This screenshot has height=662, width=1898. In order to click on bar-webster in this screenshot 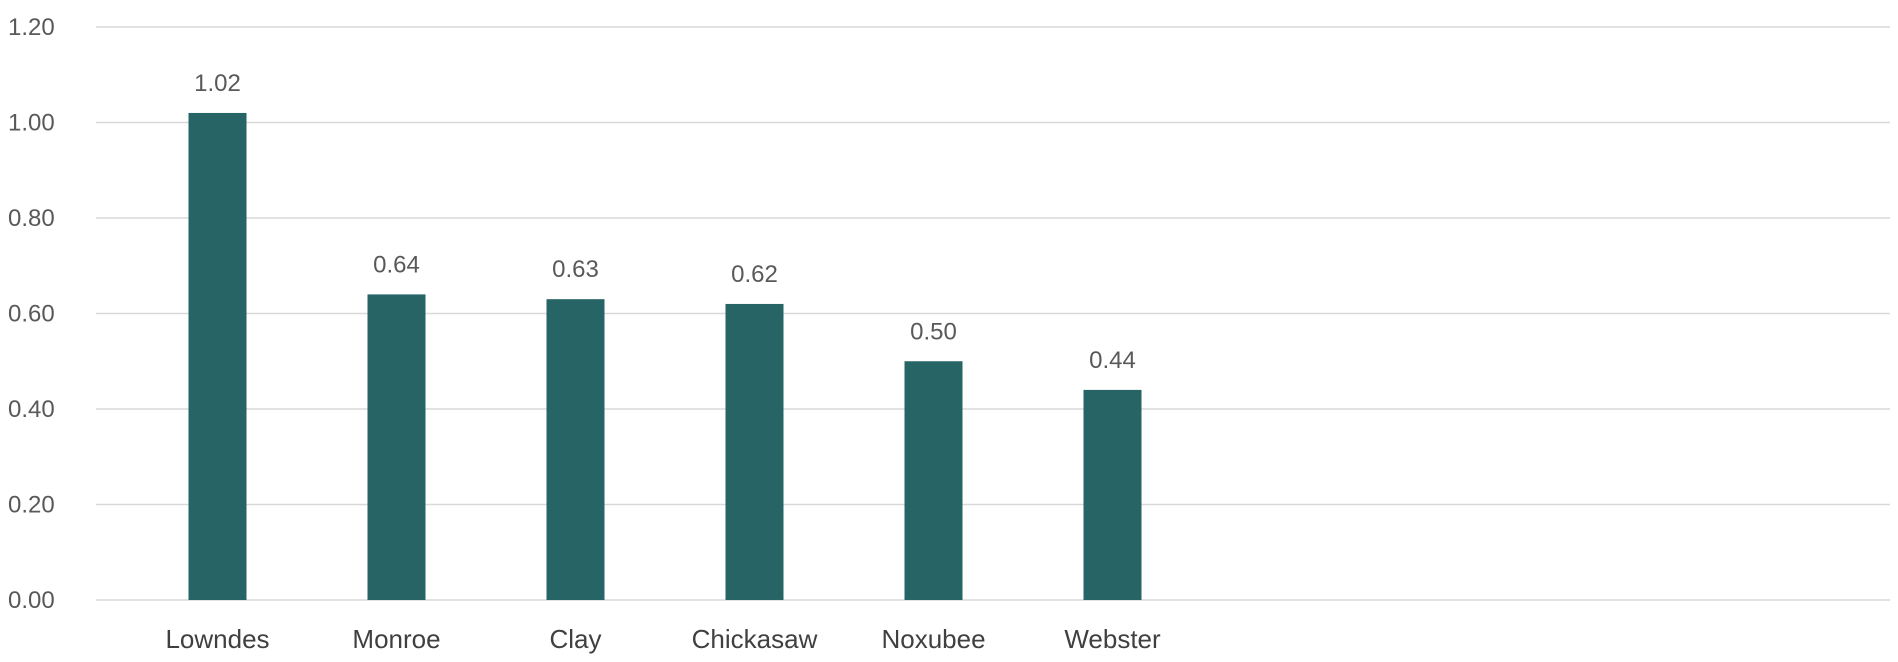, I will do `click(1112, 494)`.